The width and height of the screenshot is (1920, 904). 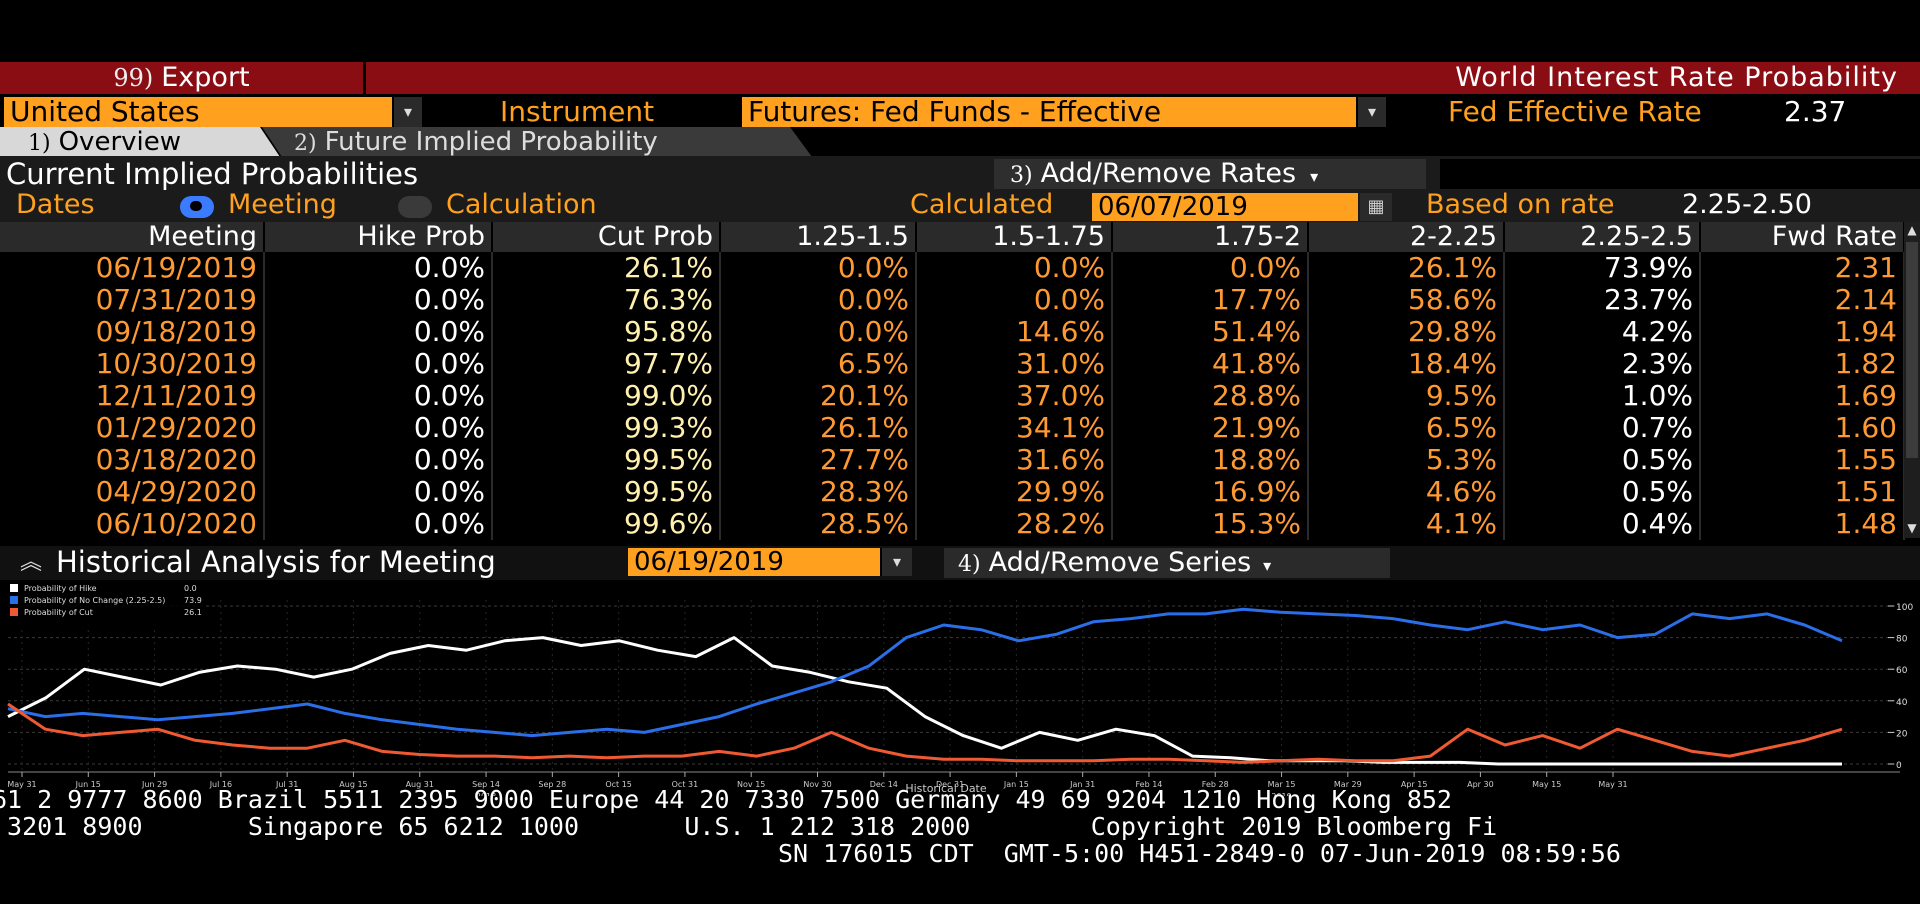 I want to click on tab-future-implied-probability: 2) Future Implied Probability, so click(x=531, y=142).